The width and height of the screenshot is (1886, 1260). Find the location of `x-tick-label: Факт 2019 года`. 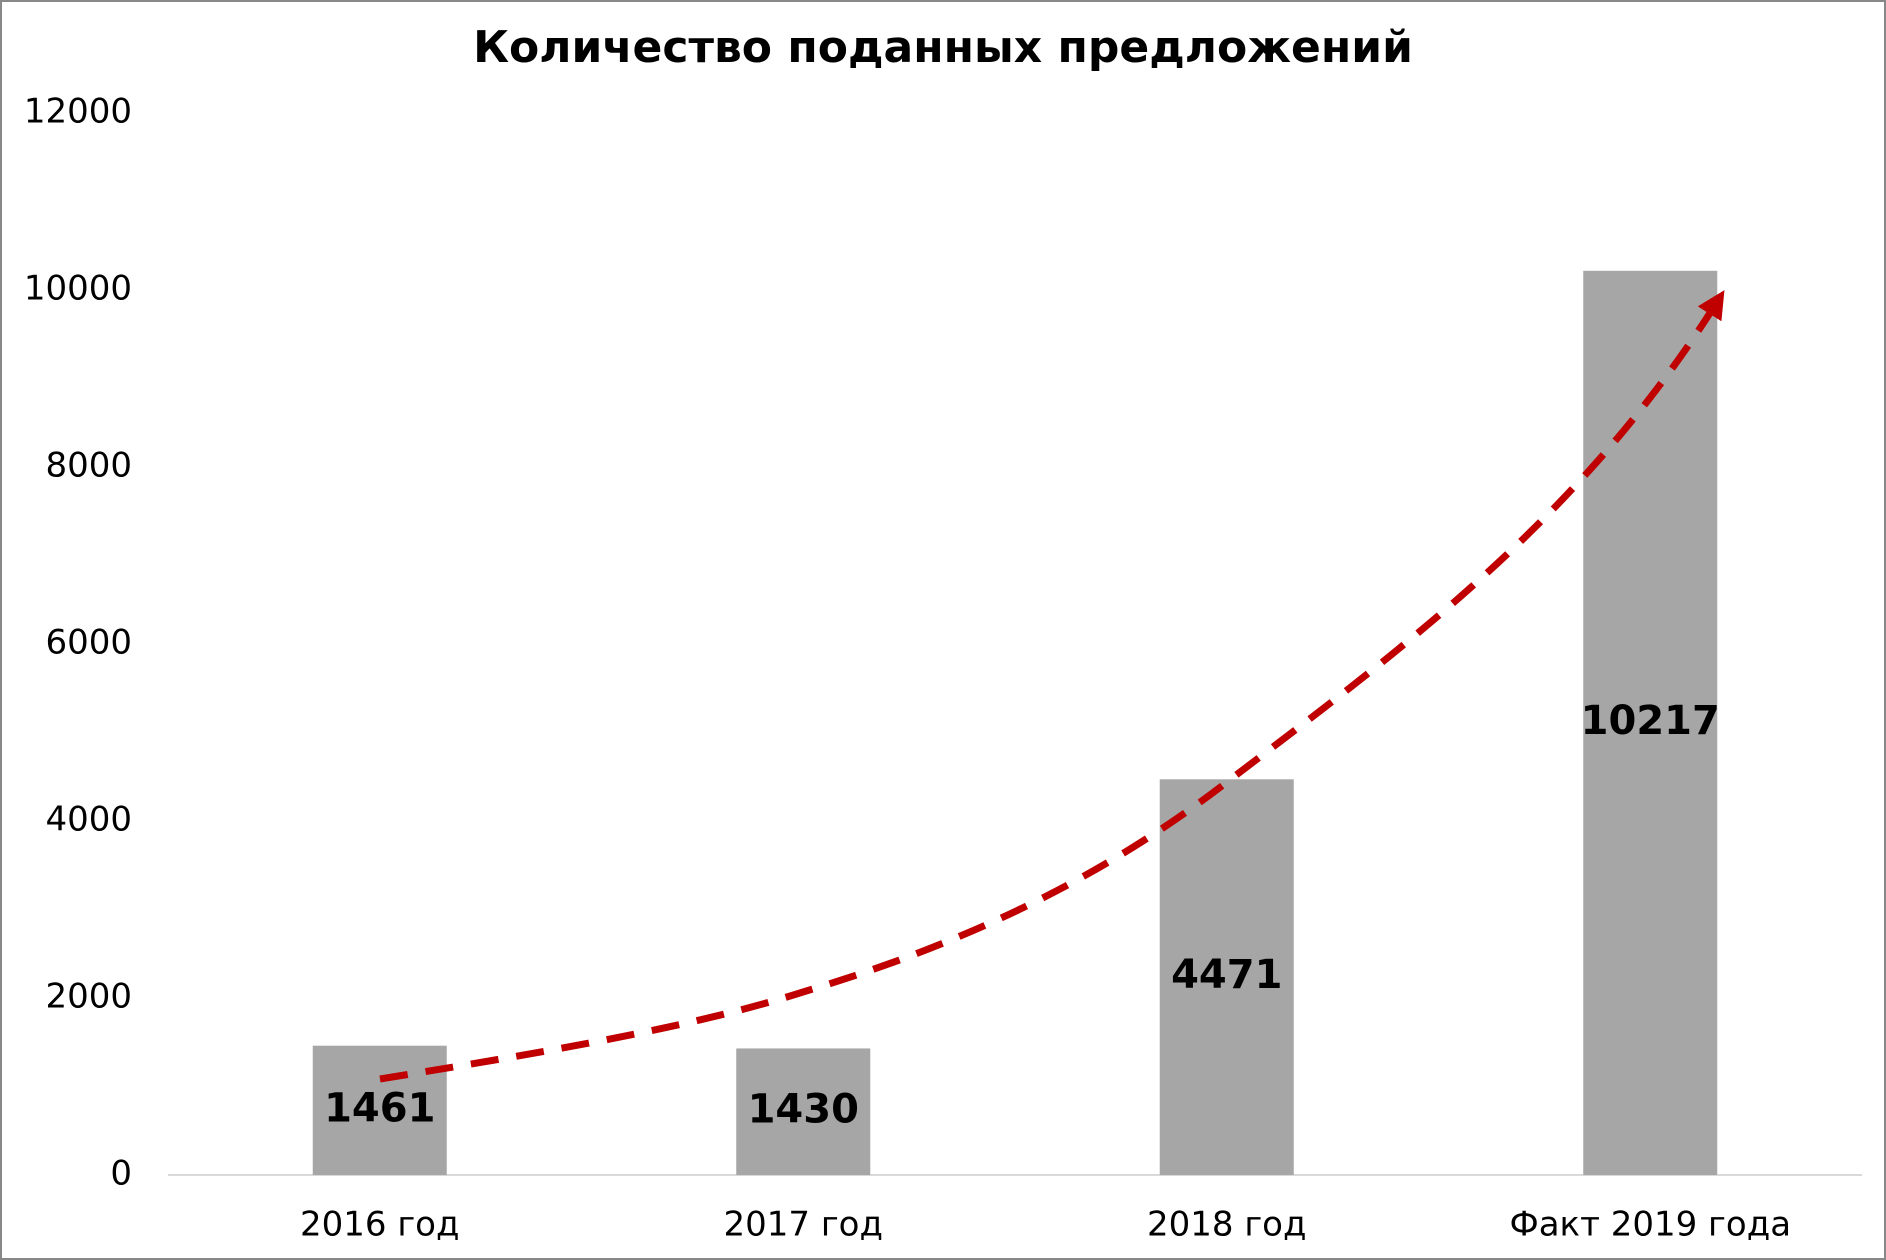

x-tick-label: Факт 2019 года is located at coordinates (1650, 1225).